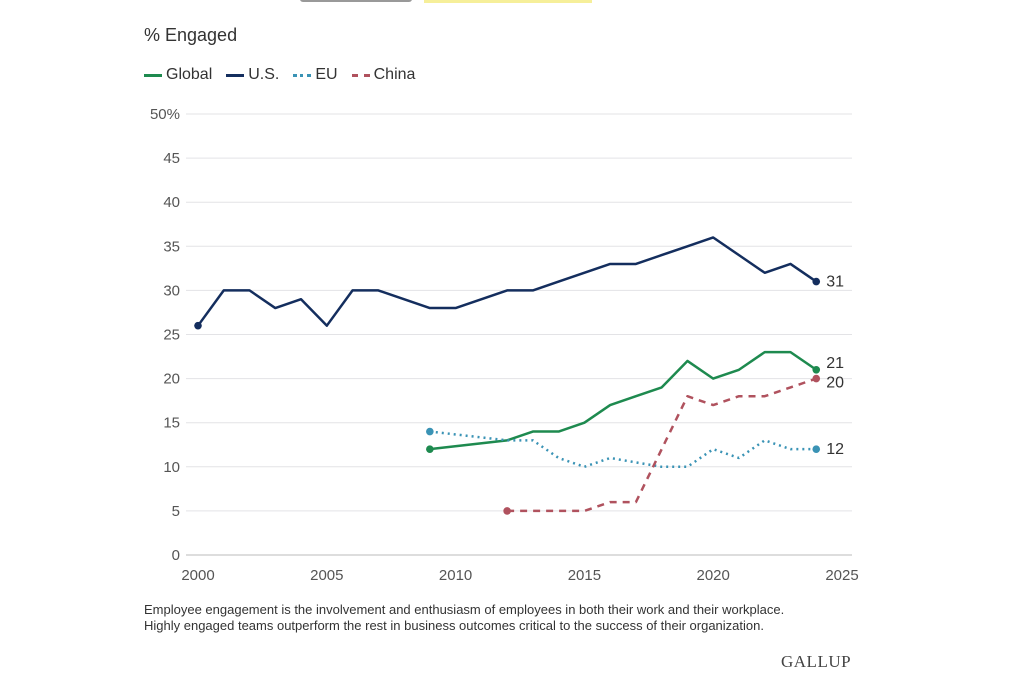 The width and height of the screenshot is (1024, 687). Describe the element at coordinates (713, 575) in the screenshot. I see `x-tick-label: 2020` at that location.